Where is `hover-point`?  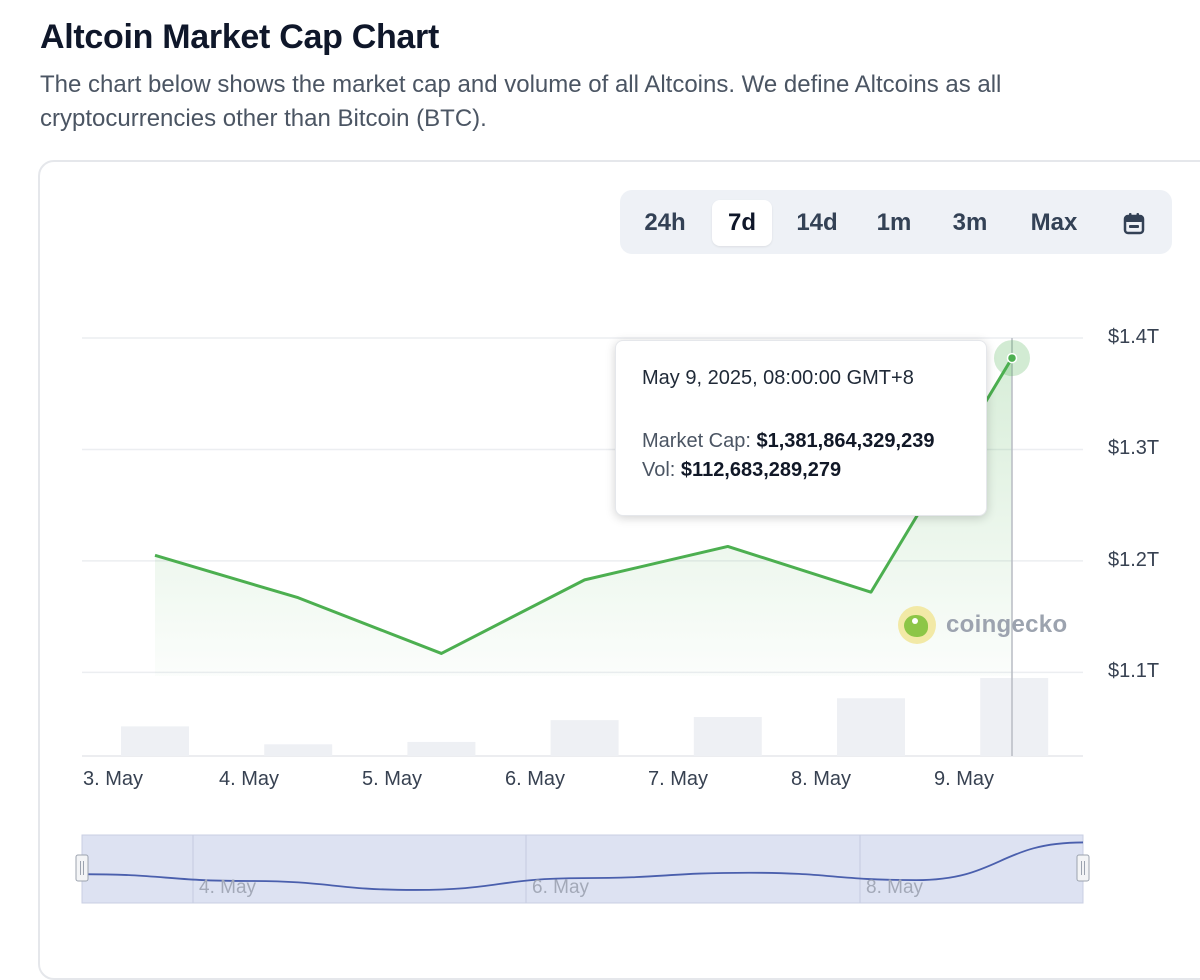 hover-point is located at coordinates (1012, 358).